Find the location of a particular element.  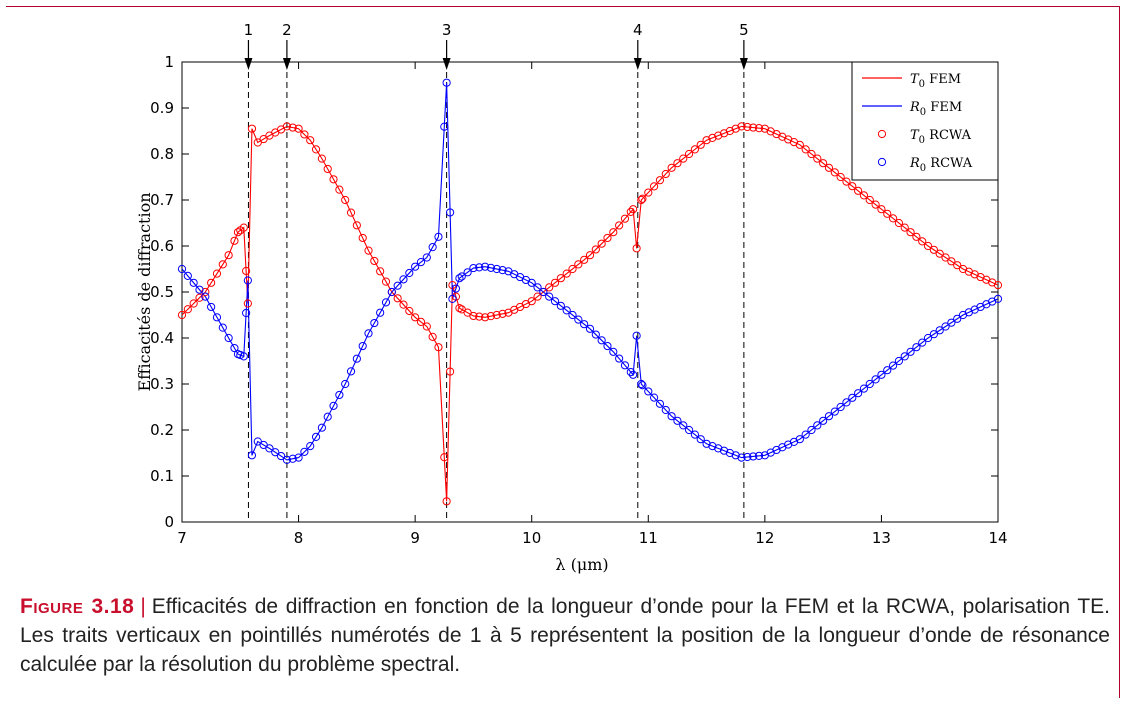

x-tick-label: 8 is located at coordinates (299, 538).